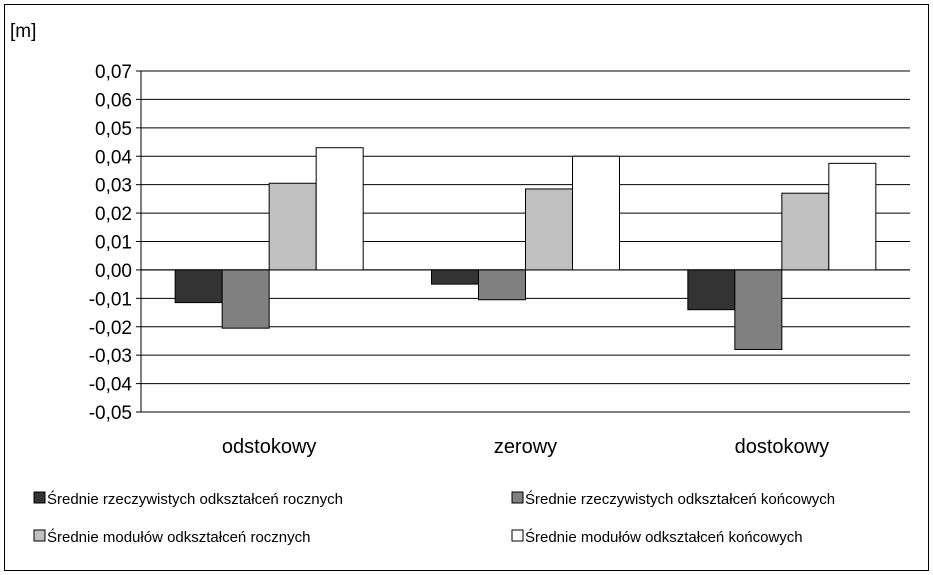 The image size is (933, 575). I want to click on y-tick-label: 0,01, so click(113, 243).